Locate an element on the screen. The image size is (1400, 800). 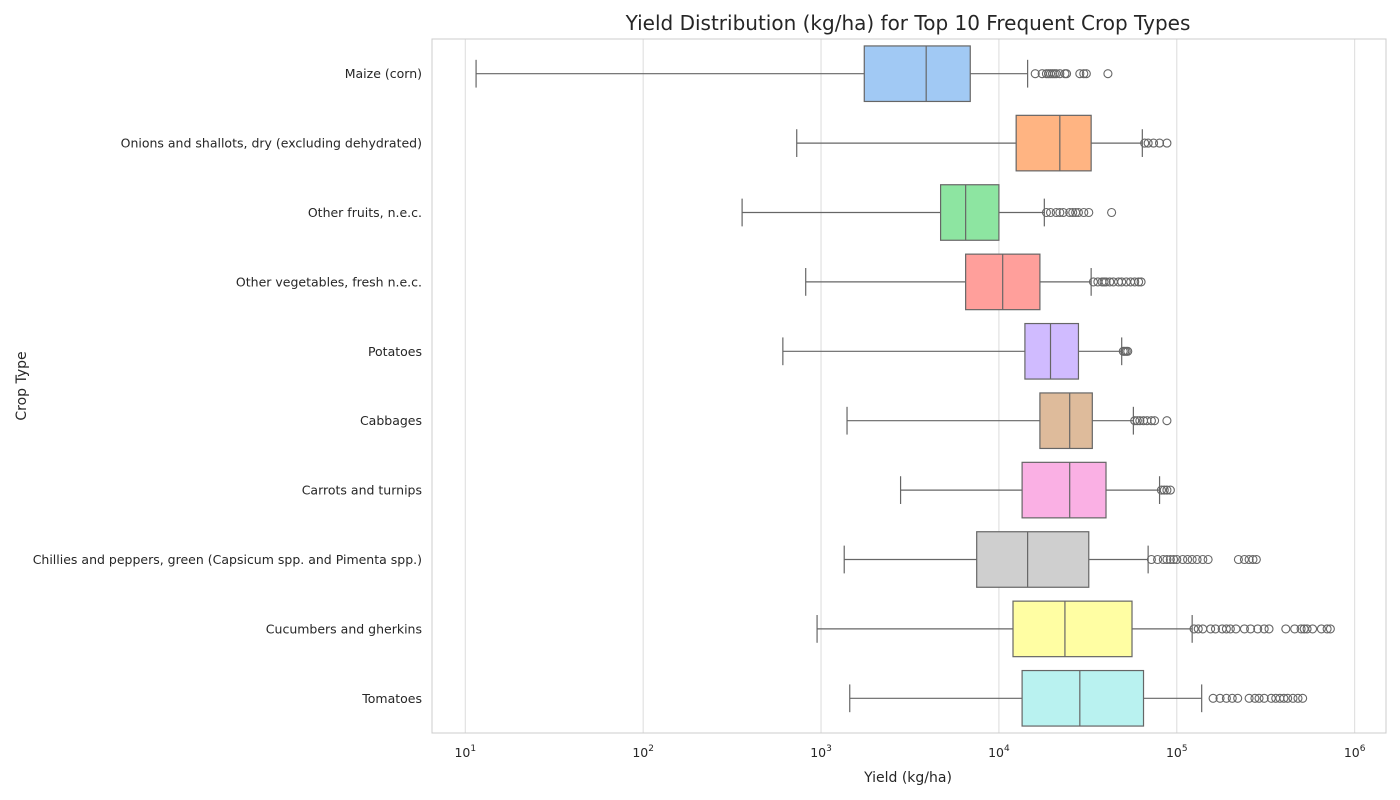
x-tick-base-0: 10 is located at coordinates (462, 752).